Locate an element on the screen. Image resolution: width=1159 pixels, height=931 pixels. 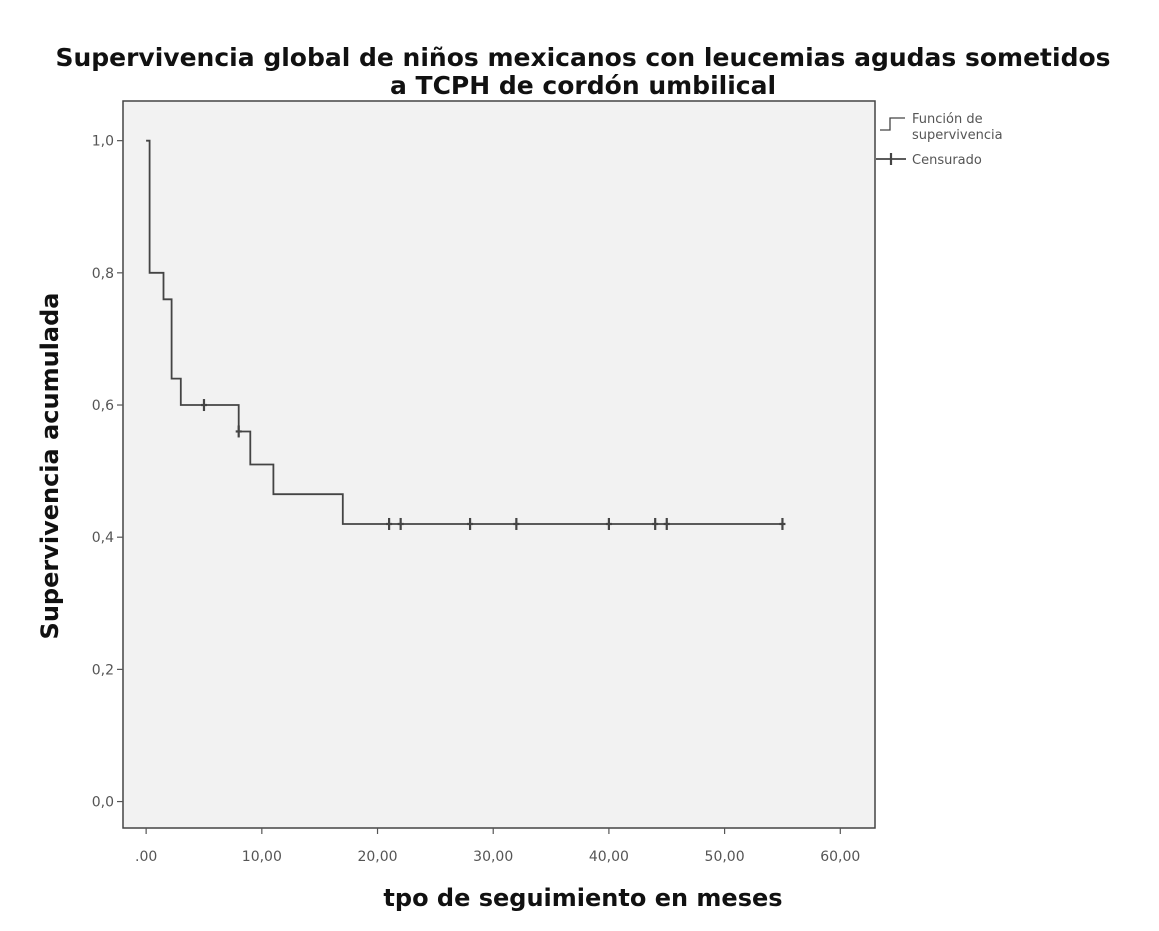
x-tick-label: 10,00 is located at coordinates (262, 857).